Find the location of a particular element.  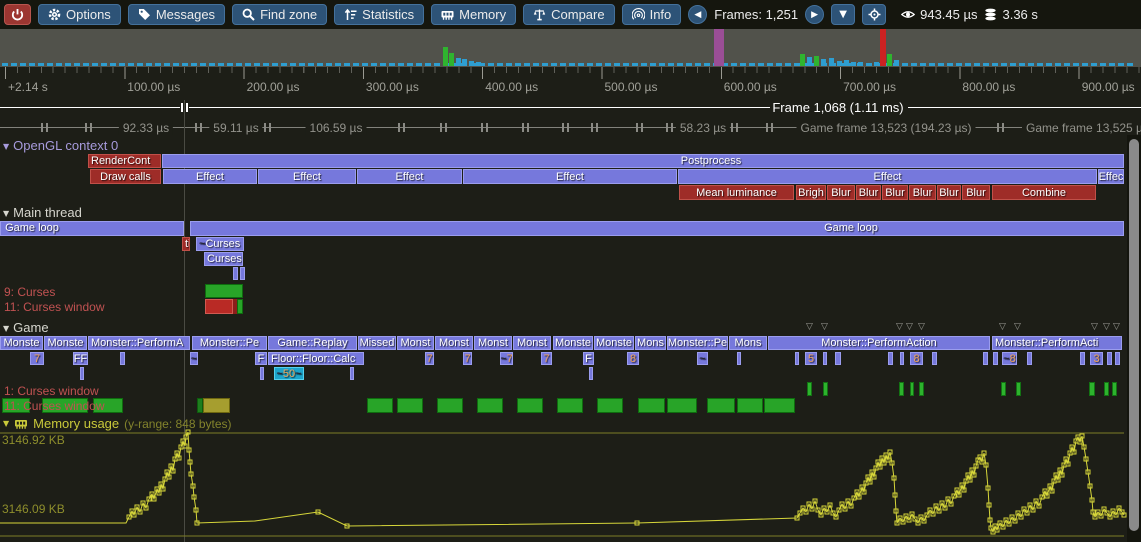

zone: Draw calls is located at coordinates (125, 176).